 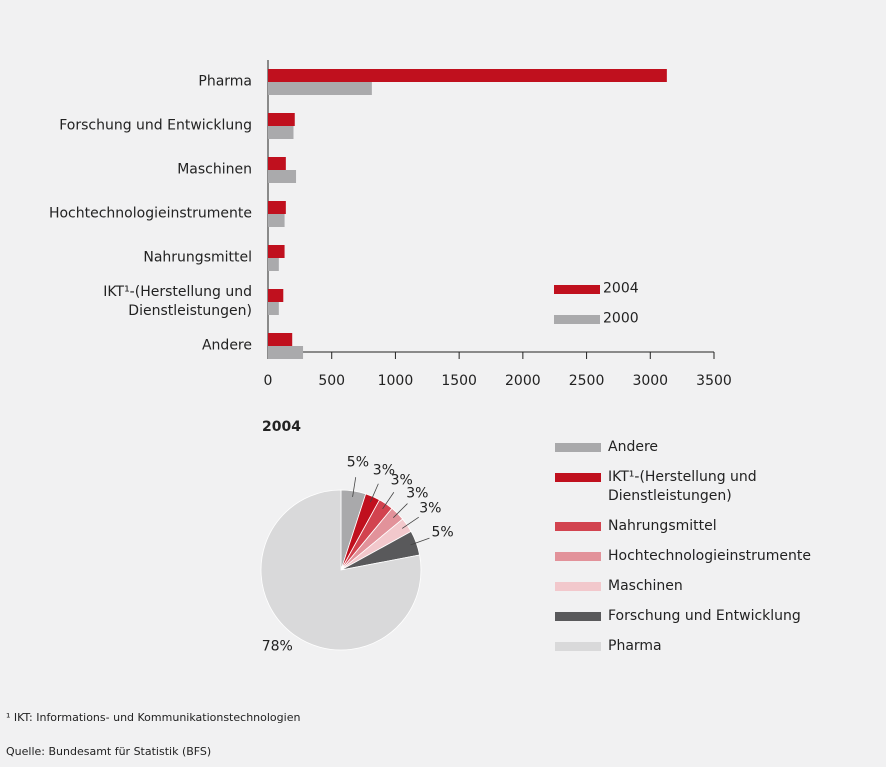 I want to click on category-label: Maschinen, so click(x=214, y=169).